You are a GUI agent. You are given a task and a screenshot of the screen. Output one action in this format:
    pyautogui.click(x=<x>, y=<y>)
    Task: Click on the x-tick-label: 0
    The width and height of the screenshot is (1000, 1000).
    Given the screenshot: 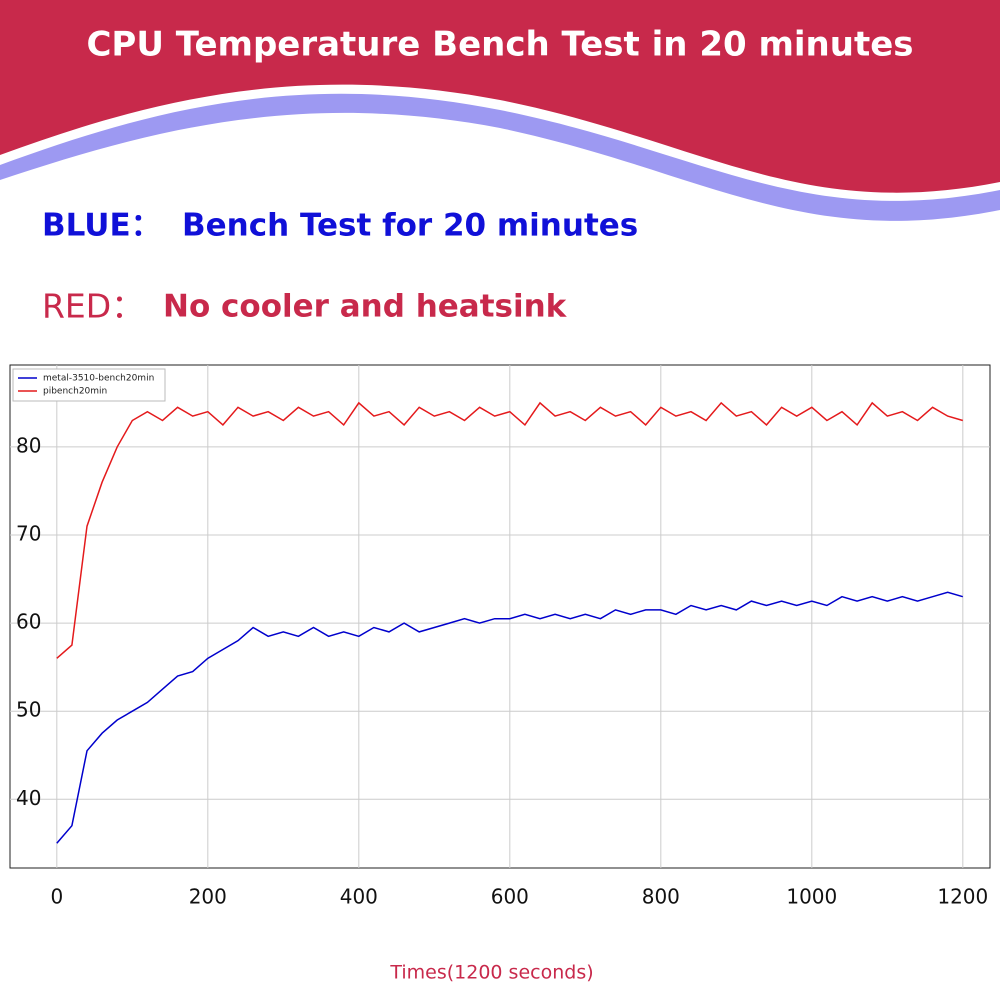 What is the action you would take?
    pyautogui.click(x=56, y=897)
    